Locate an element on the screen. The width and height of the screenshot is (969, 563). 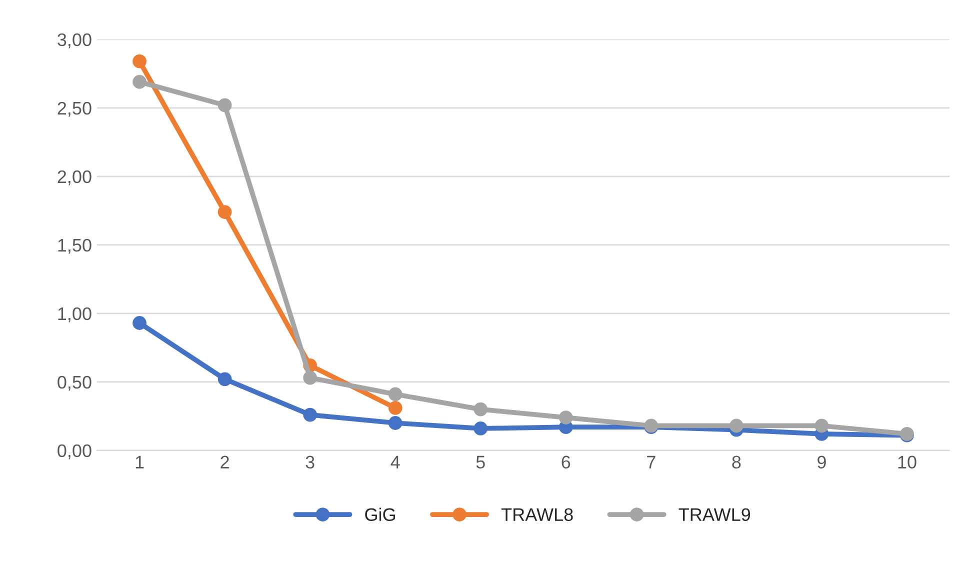
x-tick-label: 3 is located at coordinates (310, 462).